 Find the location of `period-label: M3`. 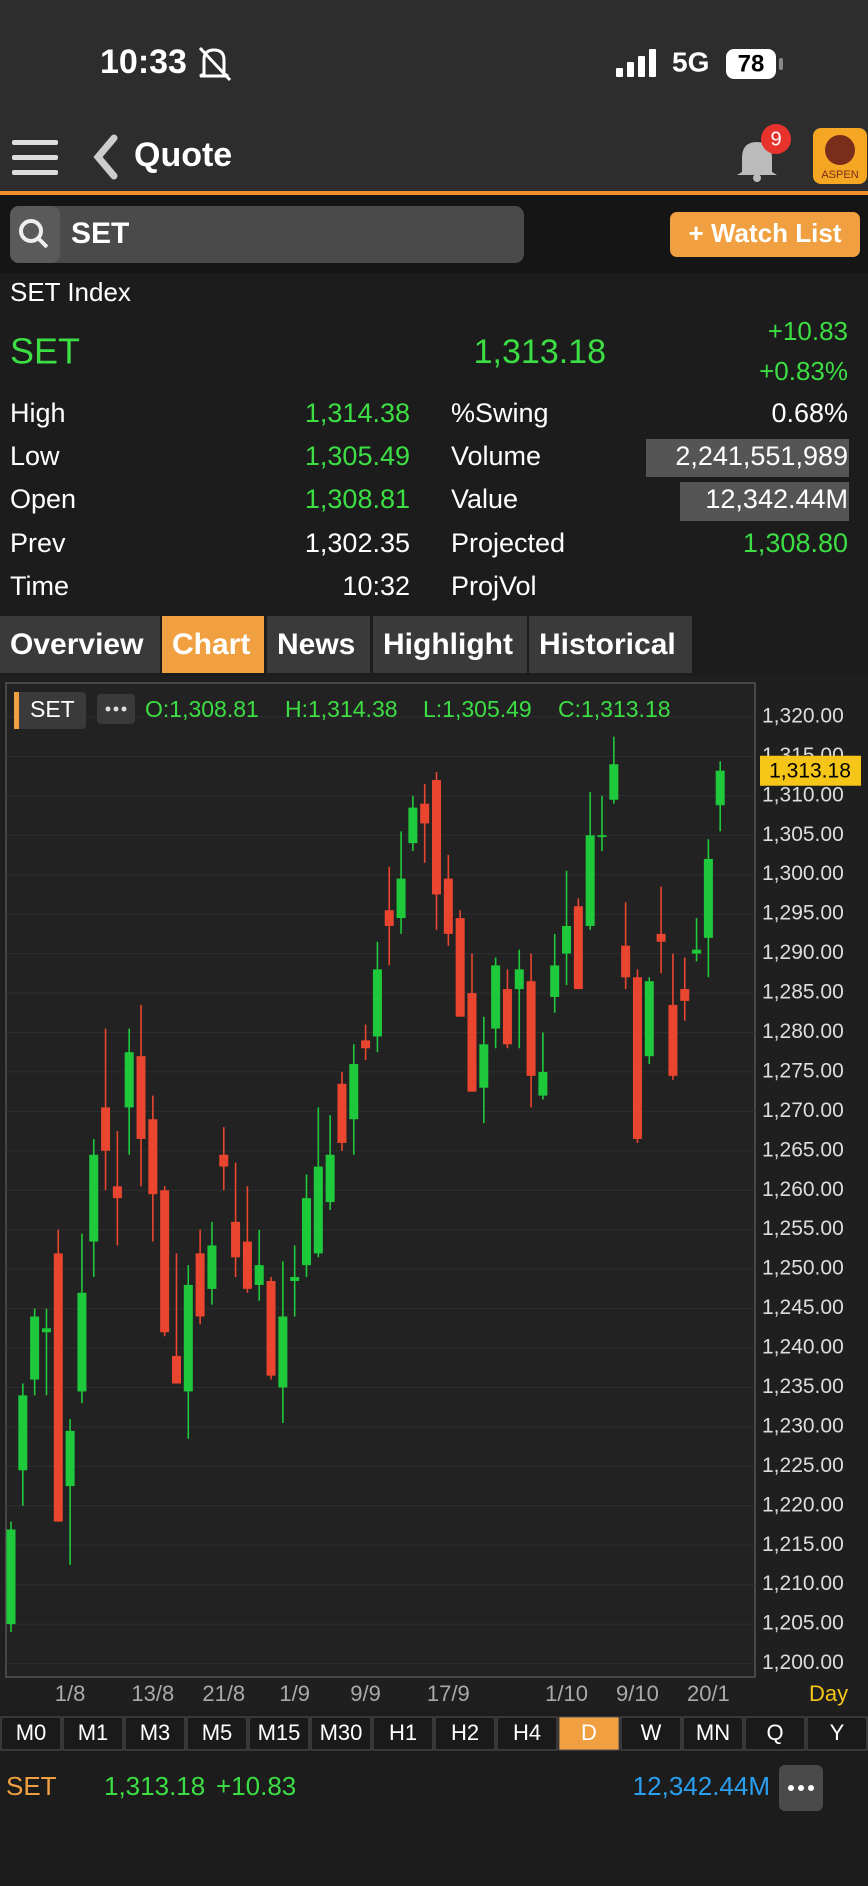

period-label: M3 is located at coordinates (155, 1732).